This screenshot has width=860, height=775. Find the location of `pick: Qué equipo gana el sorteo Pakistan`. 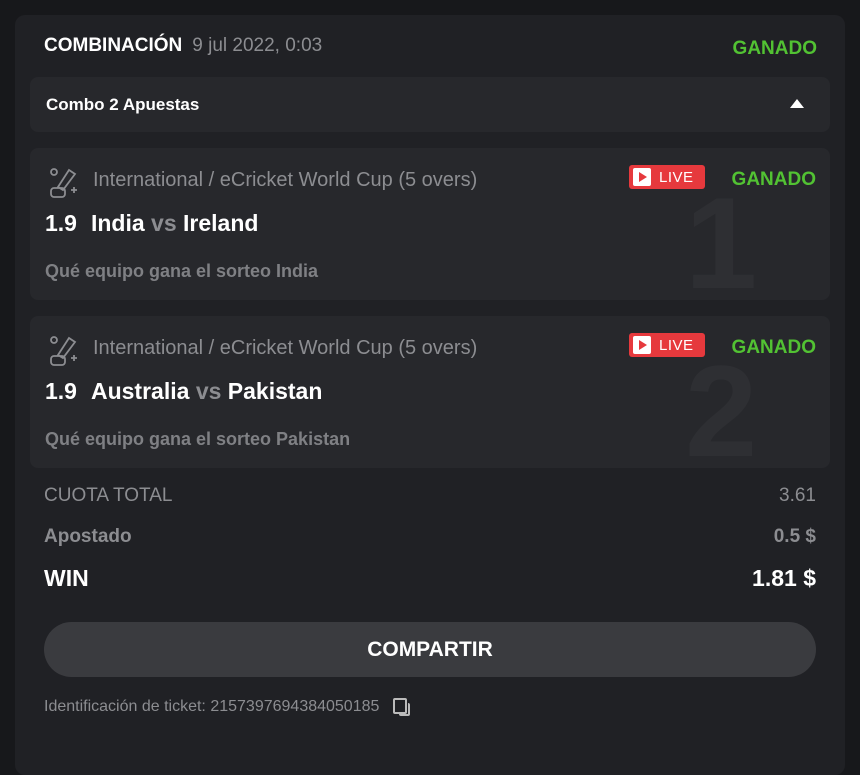

pick: Qué equipo gana el sorteo Pakistan is located at coordinates (198, 439).